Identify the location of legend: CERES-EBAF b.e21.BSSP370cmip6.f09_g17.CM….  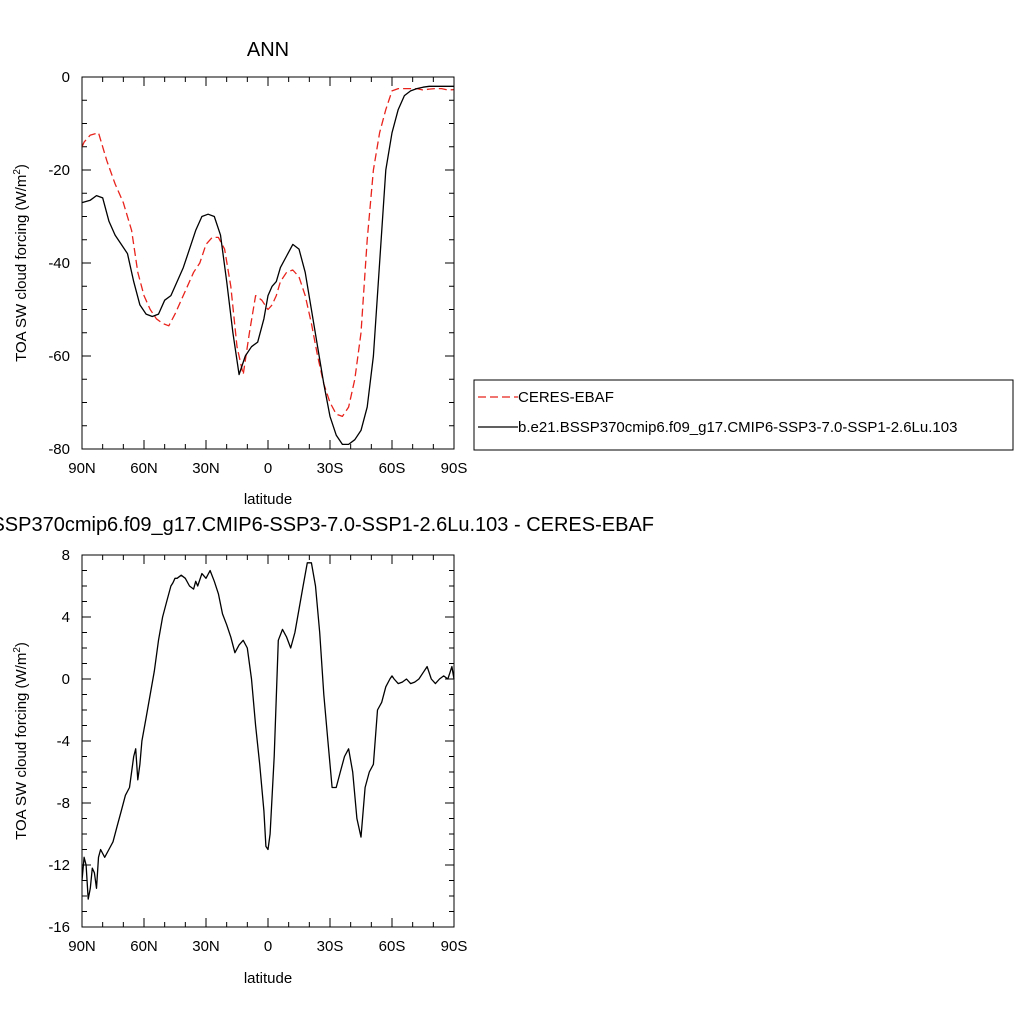
(743, 415).